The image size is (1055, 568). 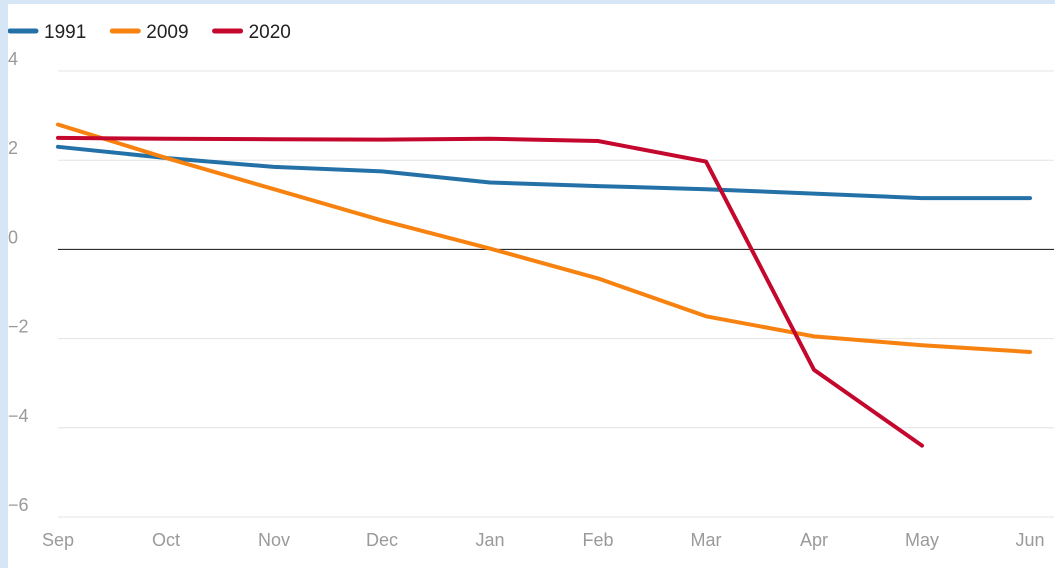 I want to click on x-tick-label: Dec, so click(x=382, y=540).